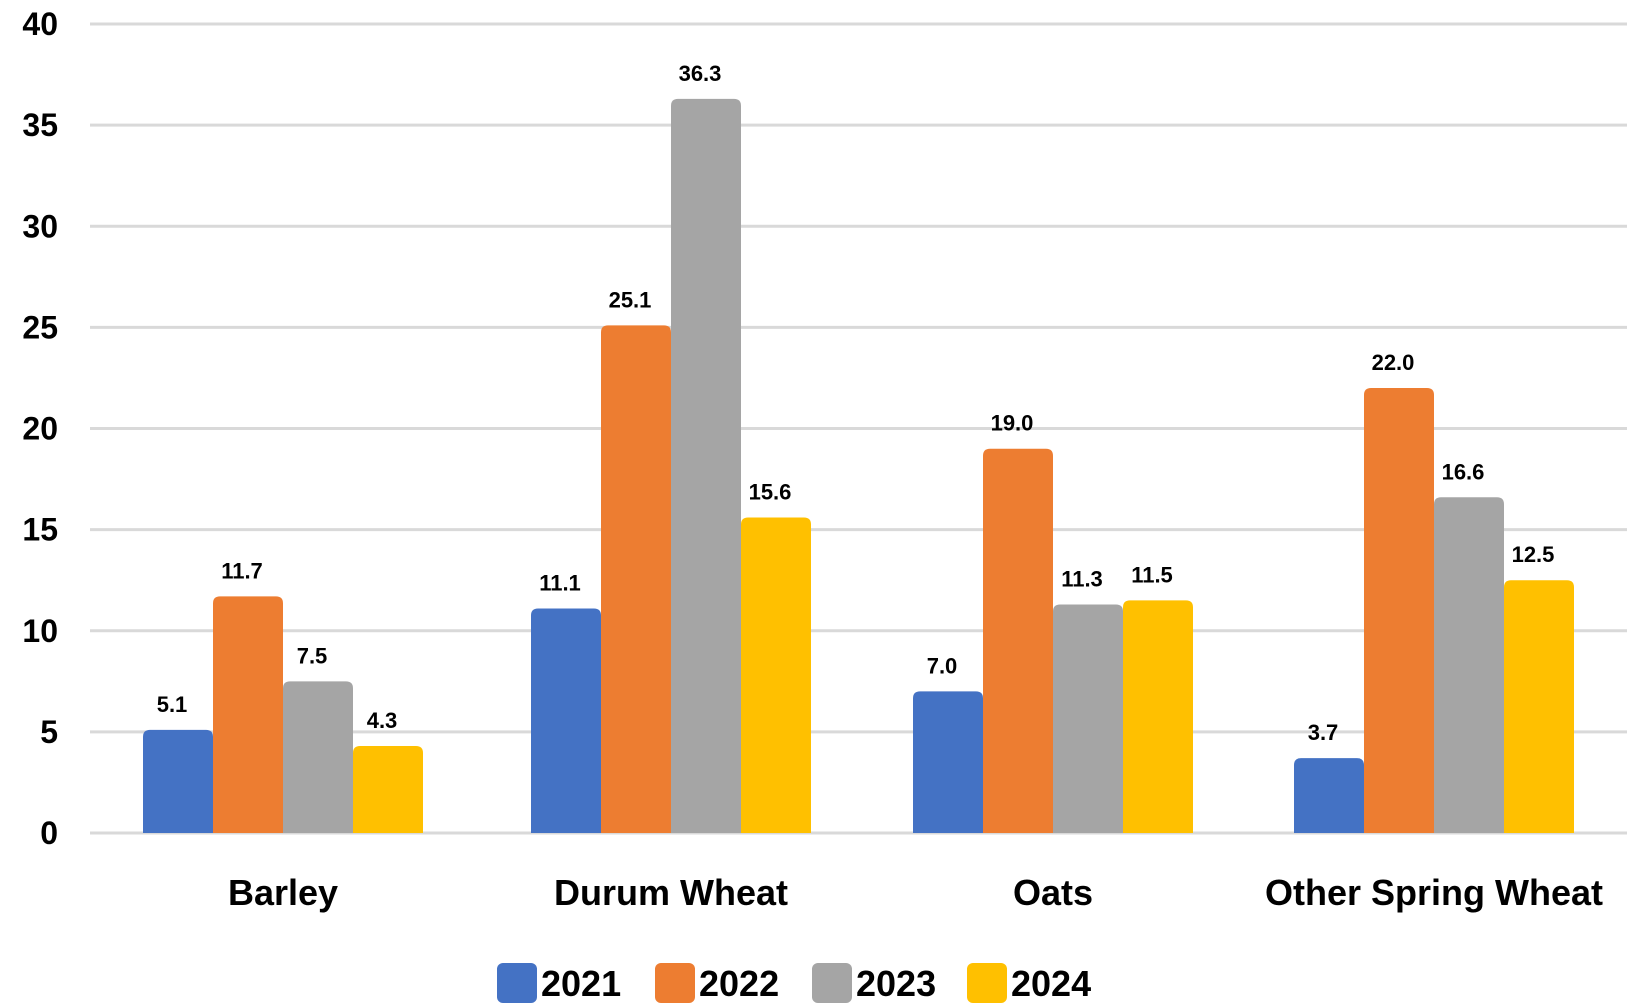 Image resolution: width=1627 pixels, height=1003 pixels. What do you see at coordinates (1053, 892) in the screenshot?
I see `x-category-label: Oats` at bounding box center [1053, 892].